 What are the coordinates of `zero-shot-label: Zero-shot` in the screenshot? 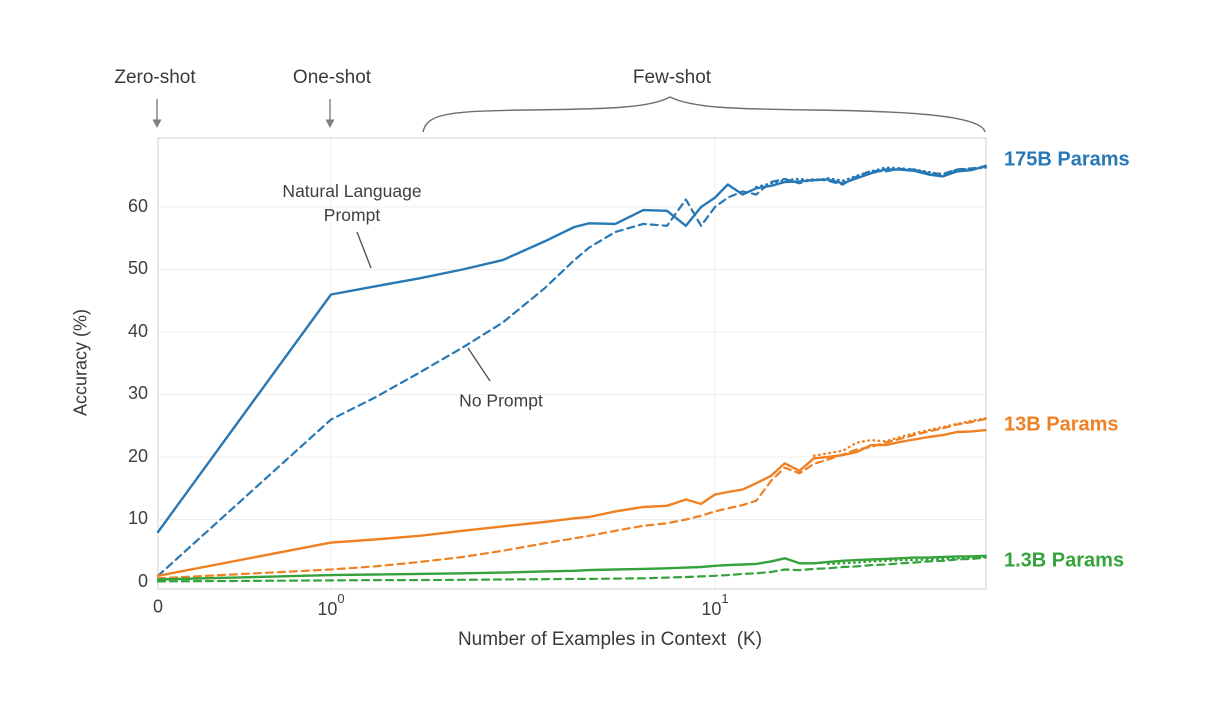 It's located at (155, 77).